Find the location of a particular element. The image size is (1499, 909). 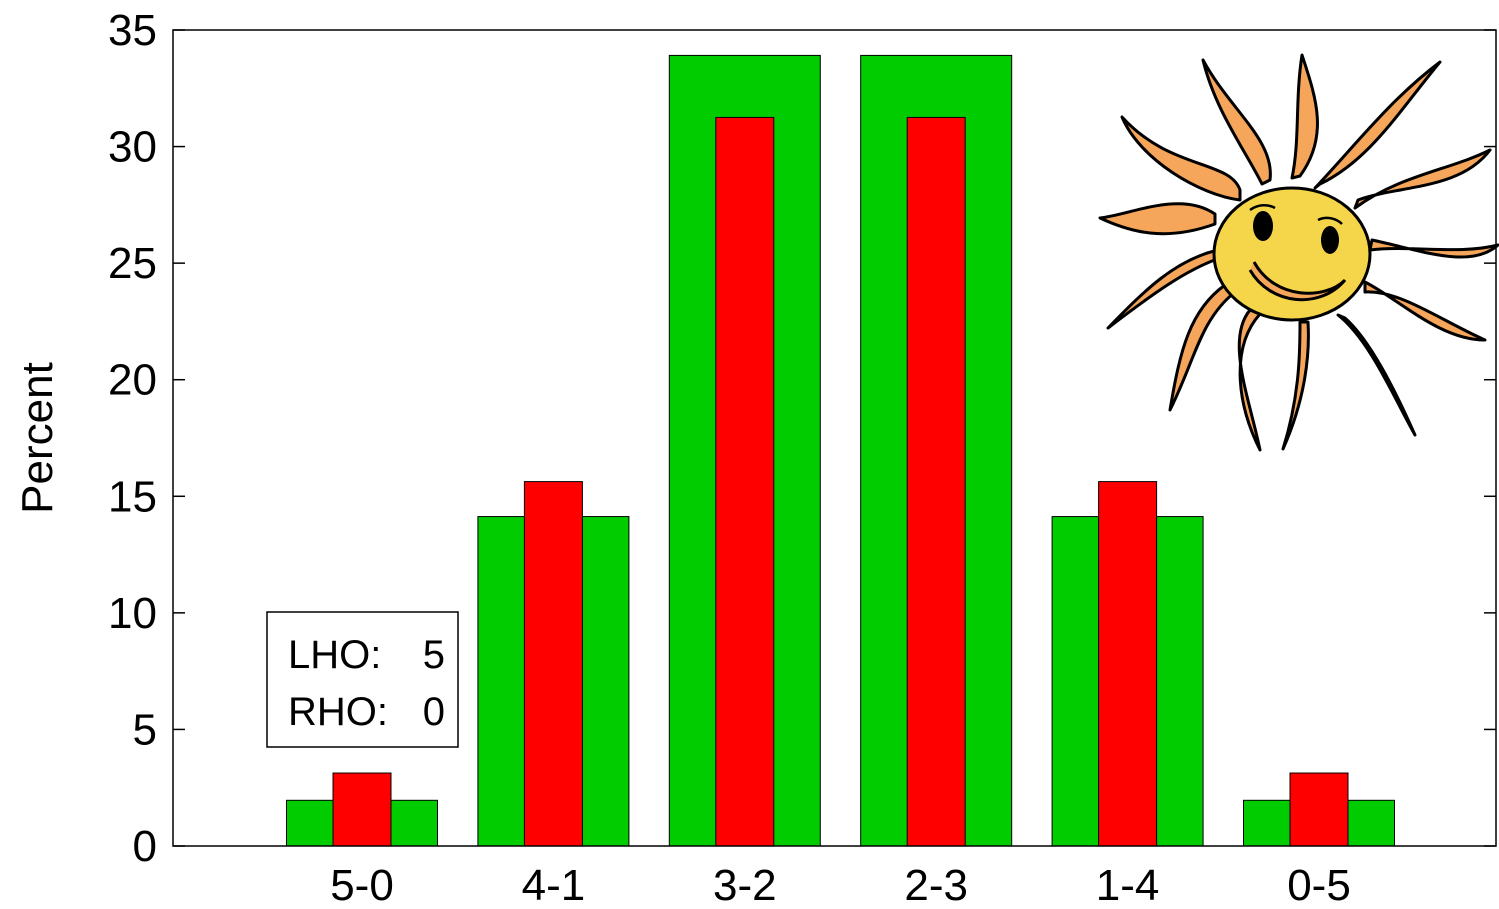

x-axis: 5-0 4-1 3-2 2-3 1-4 0-5 is located at coordinates (840, 885).